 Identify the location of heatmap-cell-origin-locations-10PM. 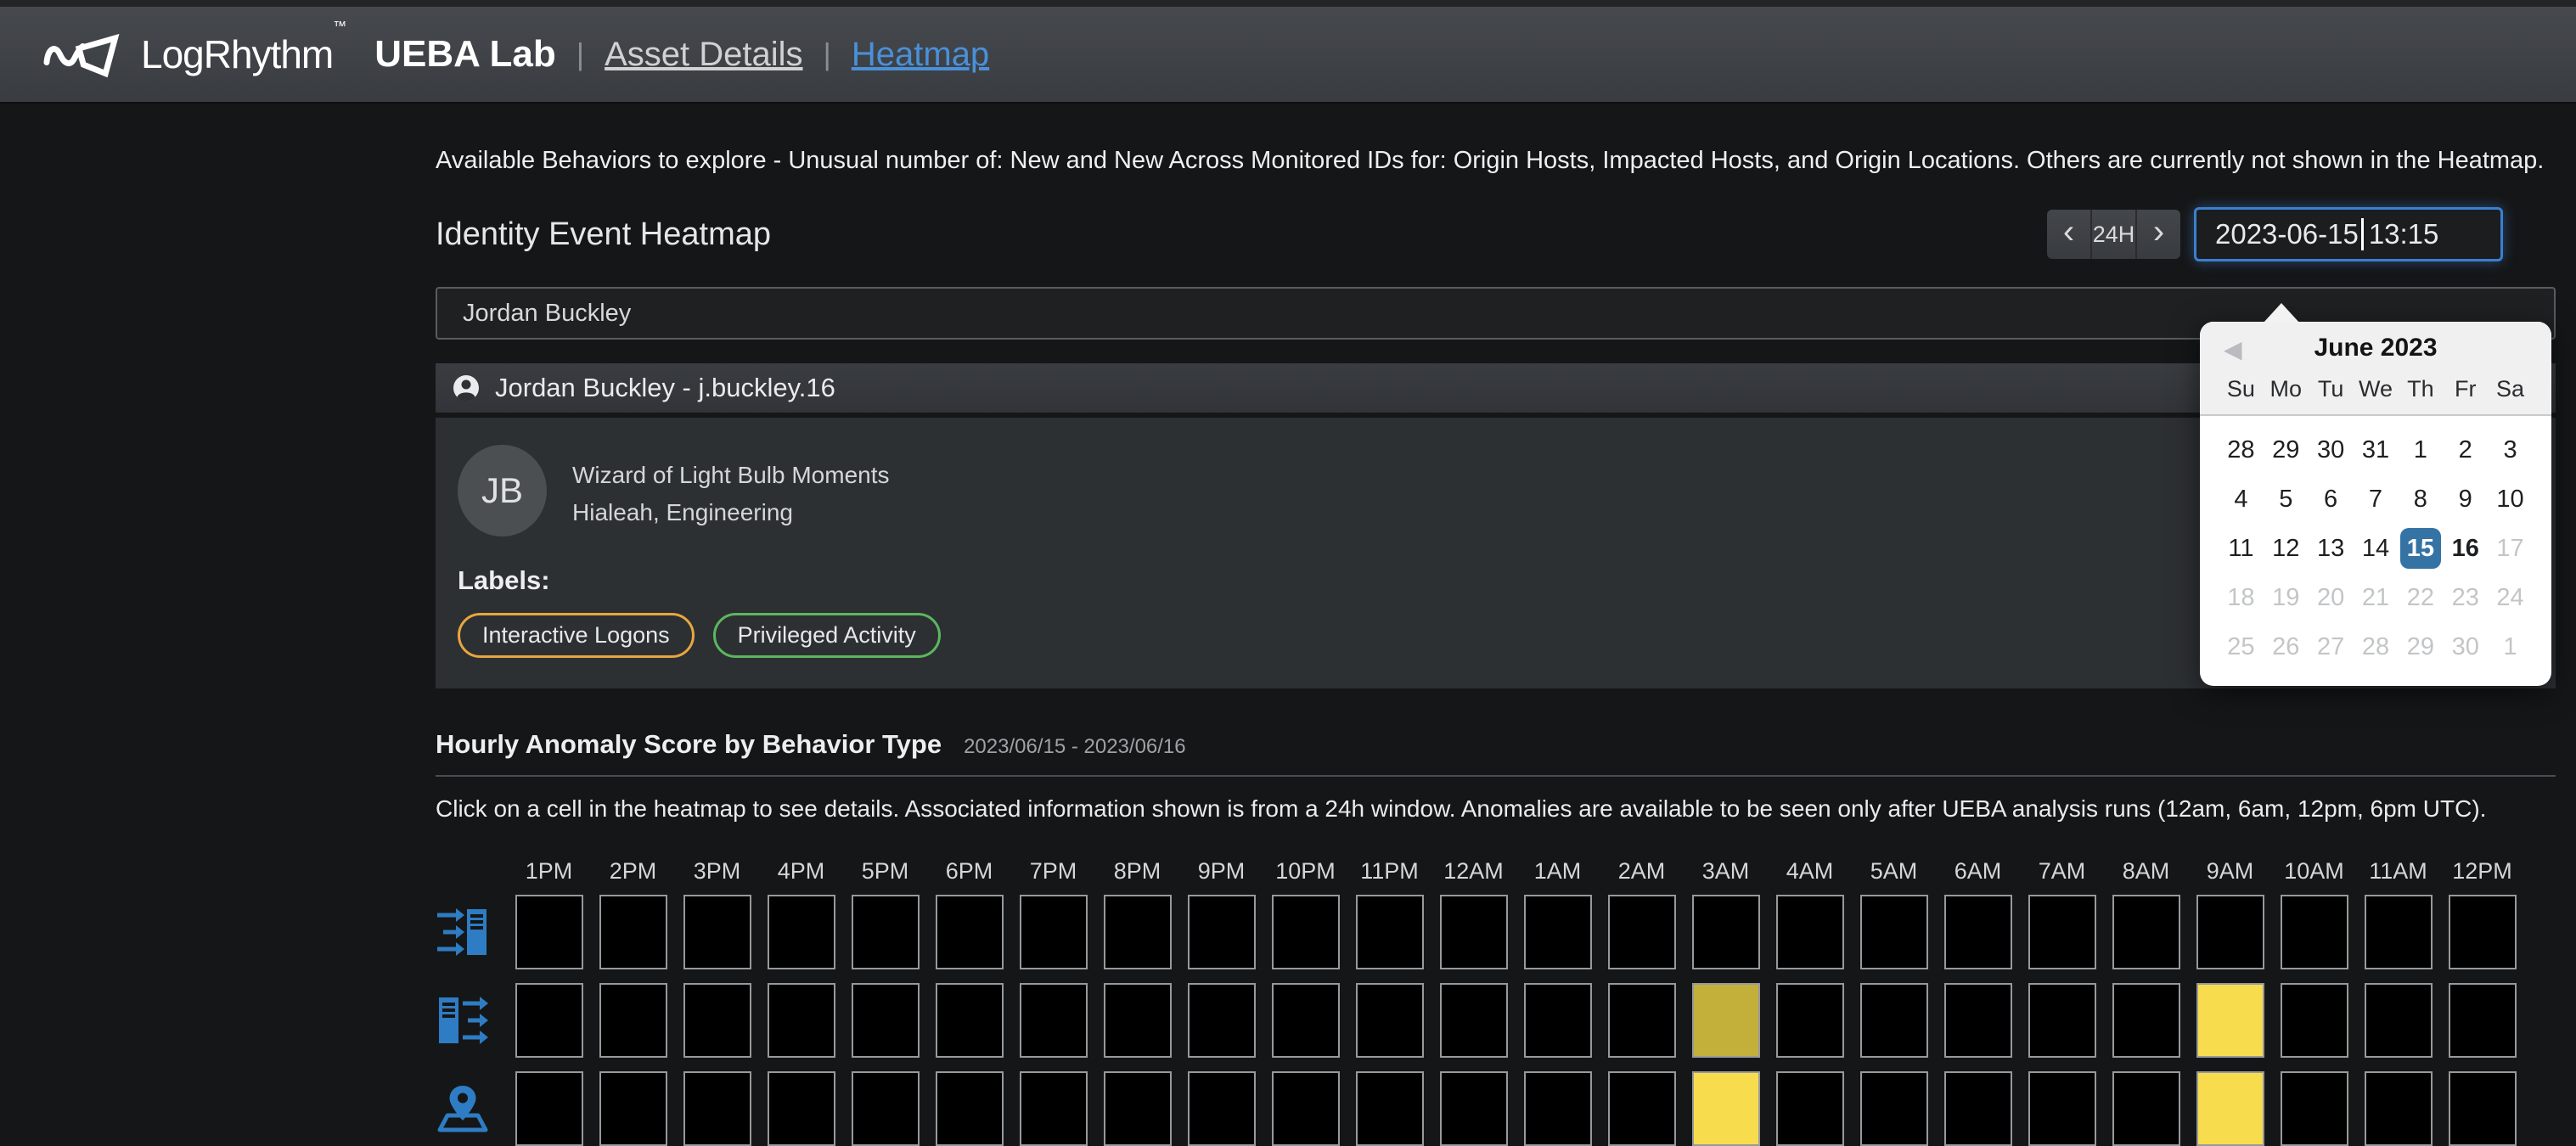
(1305, 1109).